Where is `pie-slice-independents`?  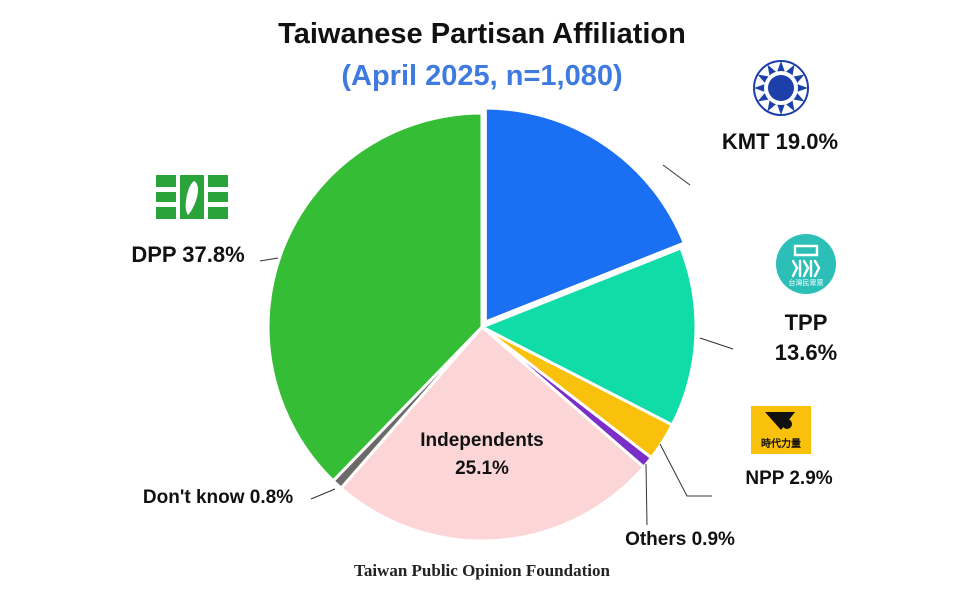 pie-slice-independents is located at coordinates (492, 433).